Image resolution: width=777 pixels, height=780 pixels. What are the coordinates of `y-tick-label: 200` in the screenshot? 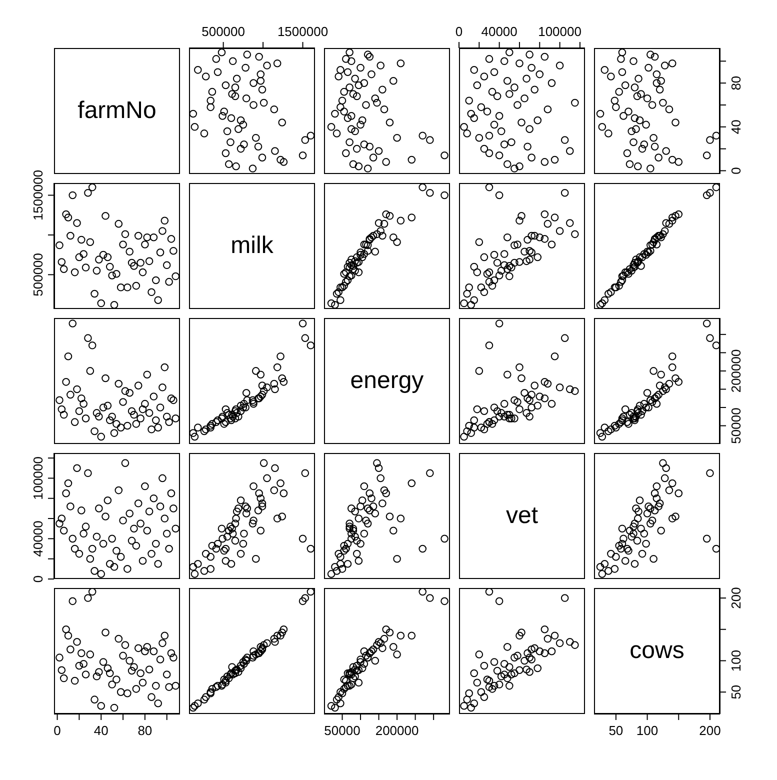 It's located at (736, 598).